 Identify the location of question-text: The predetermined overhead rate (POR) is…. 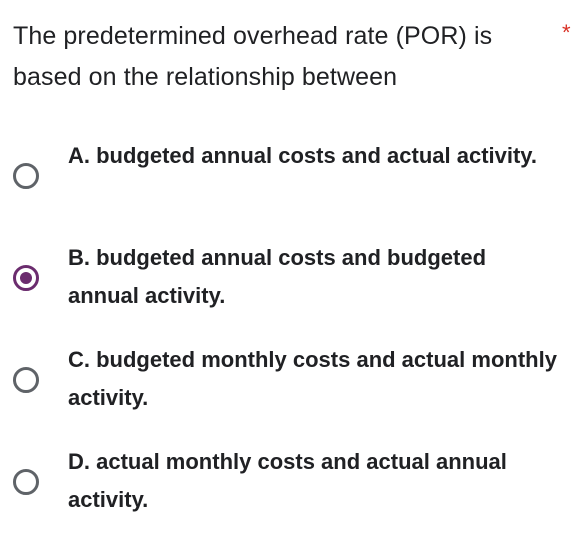
(253, 56).